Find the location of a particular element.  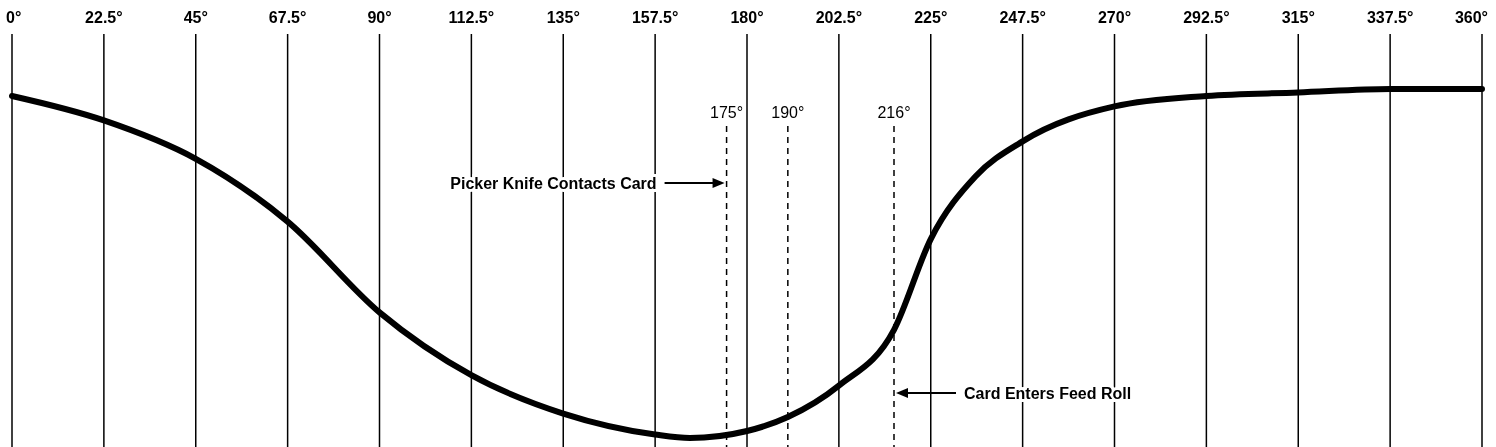

x-tick-label: 90° is located at coordinates (379, 17).